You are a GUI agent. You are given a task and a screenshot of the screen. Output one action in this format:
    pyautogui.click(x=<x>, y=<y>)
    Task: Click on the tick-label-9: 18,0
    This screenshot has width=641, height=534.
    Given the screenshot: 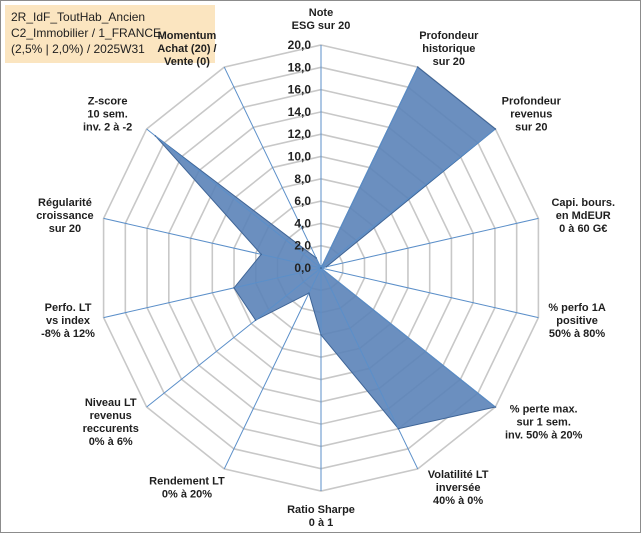 What is the action you would take?
    pyautogui.click(x=300, y=67)
    